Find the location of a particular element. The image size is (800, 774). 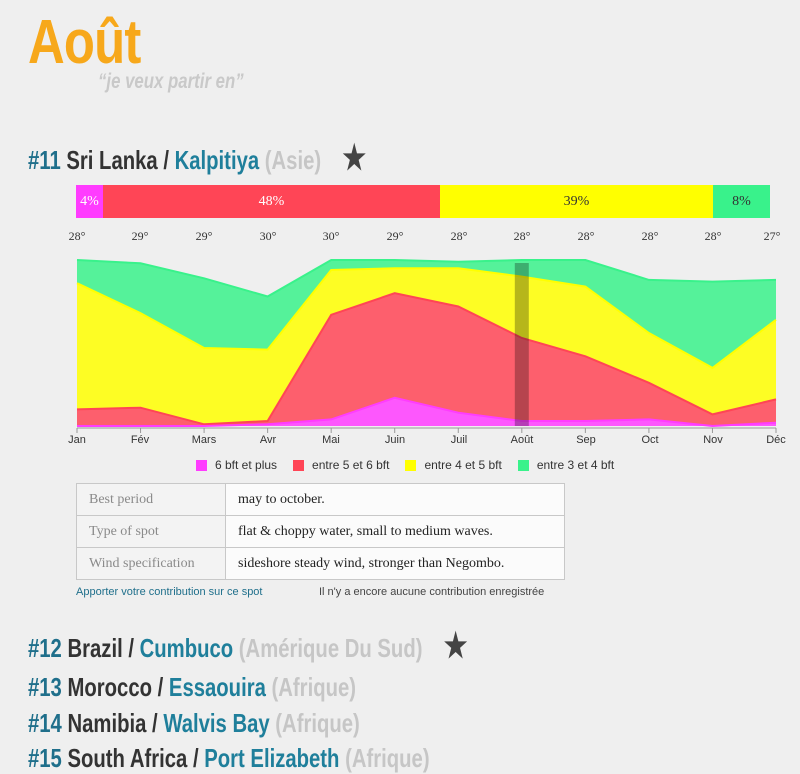

wind-distribution-bar: 4% 48% 39% 8% is located at coordinates (423, 201).